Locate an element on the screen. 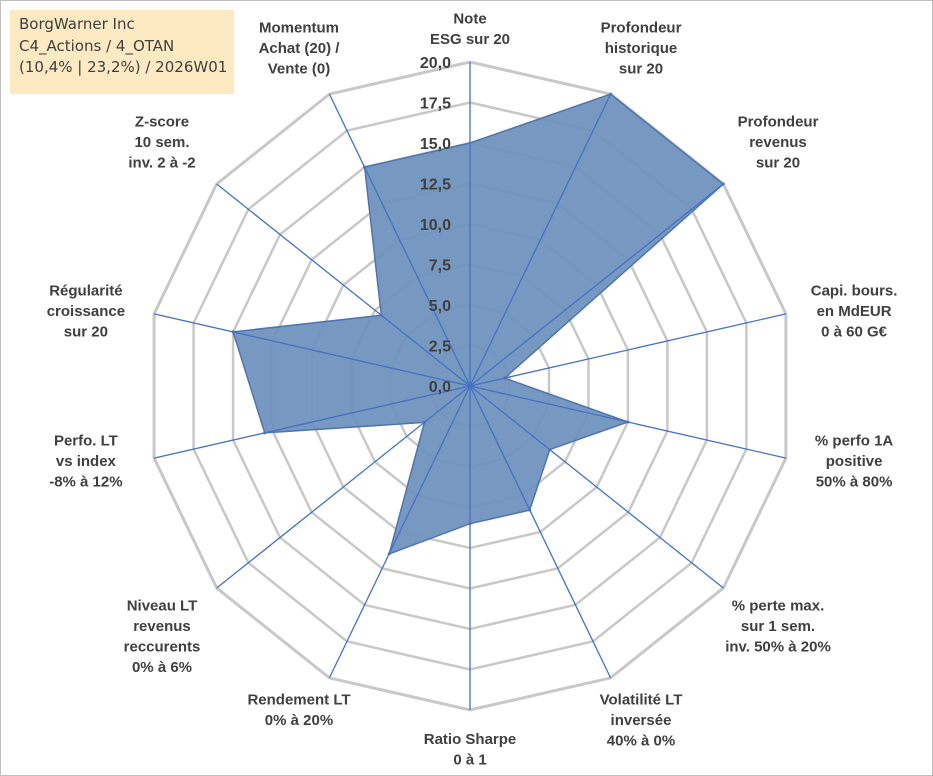 The image size is (933, 776). axis-label: Z-score 10 sem. inv. 2 à -2 is located at coordinates (161, 142).